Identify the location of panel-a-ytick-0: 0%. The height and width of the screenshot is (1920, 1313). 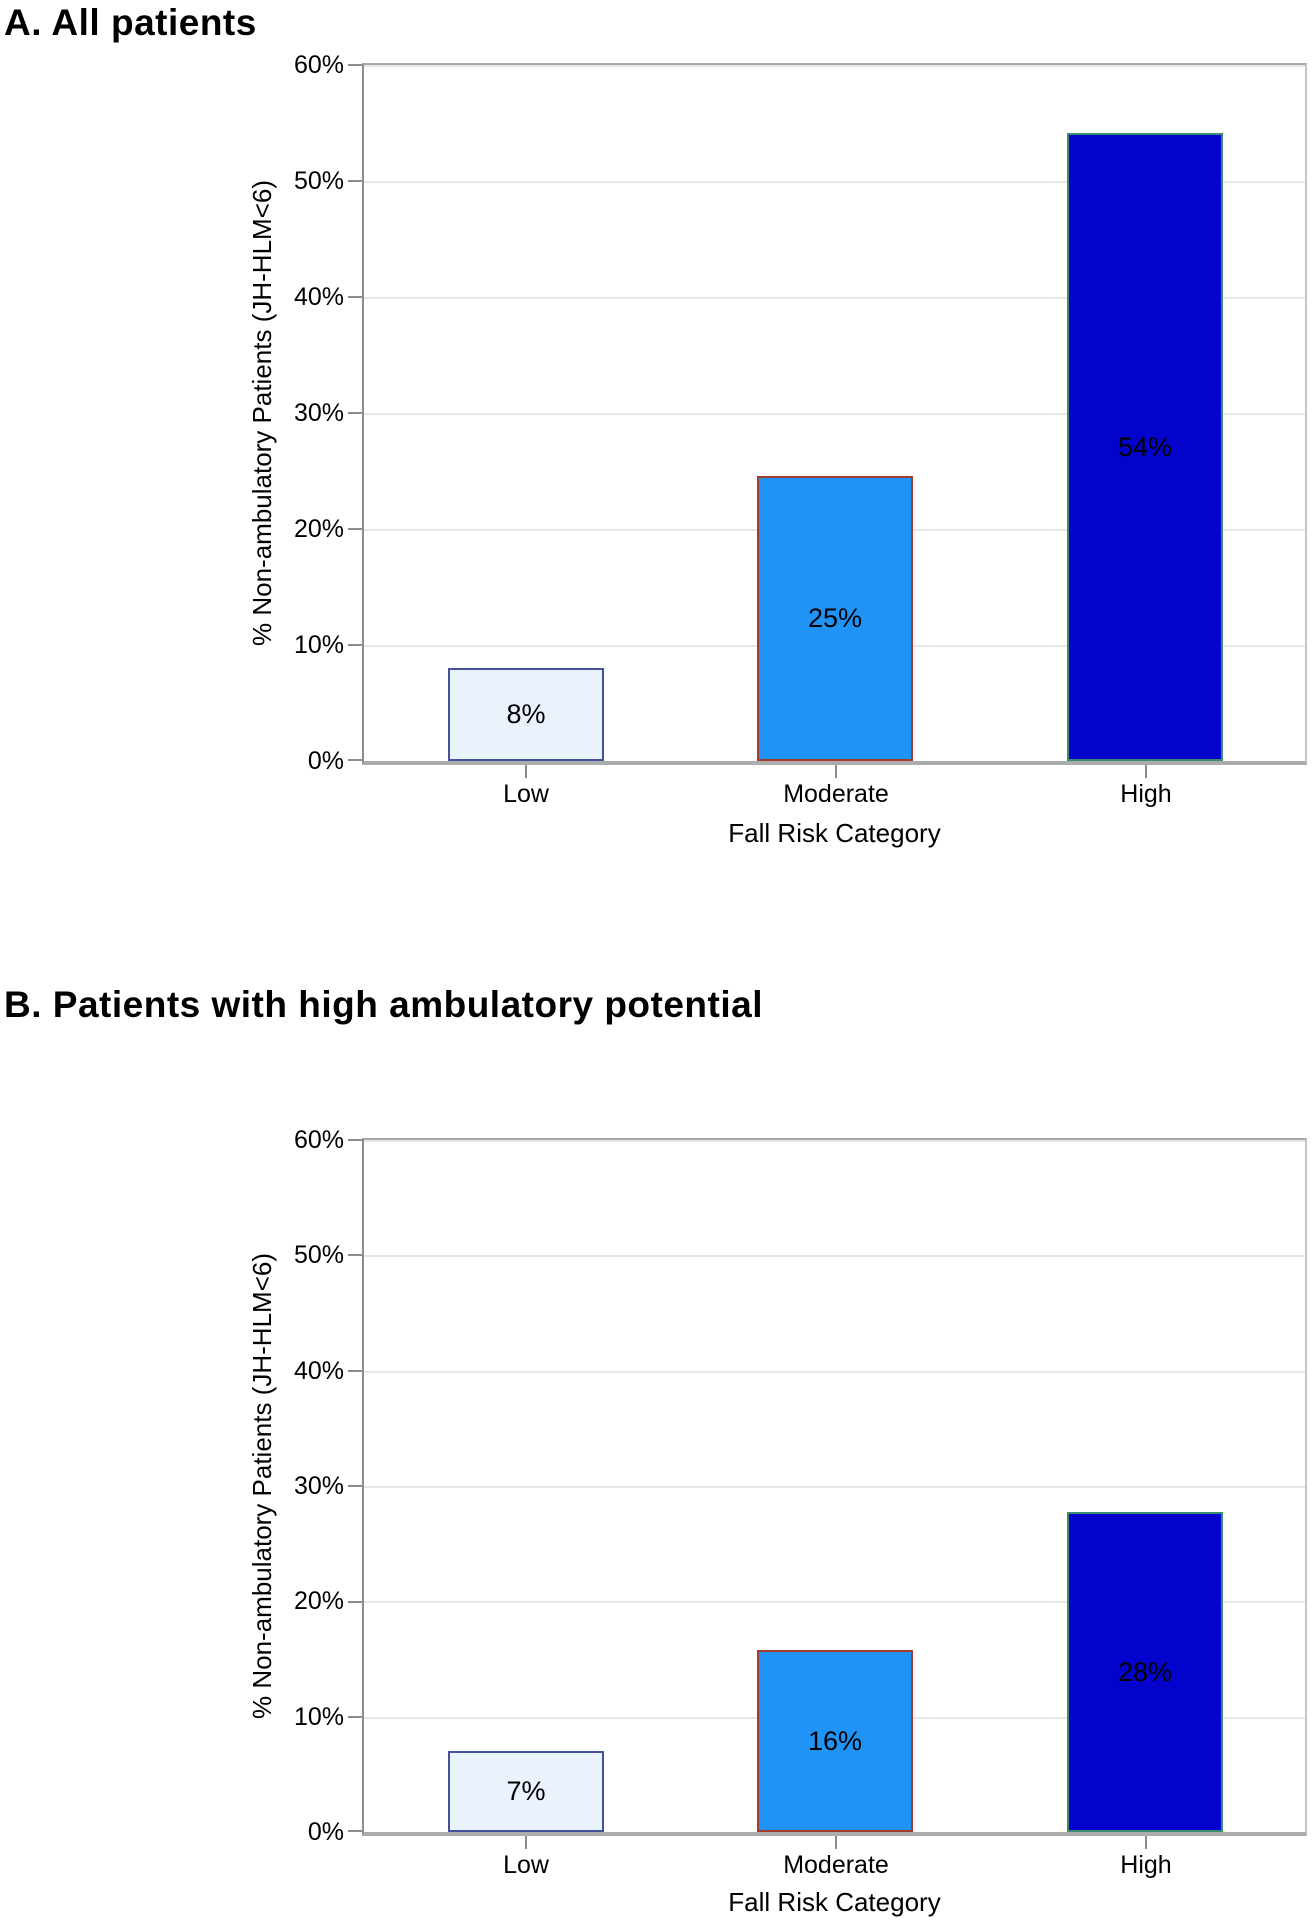
(325, 761).